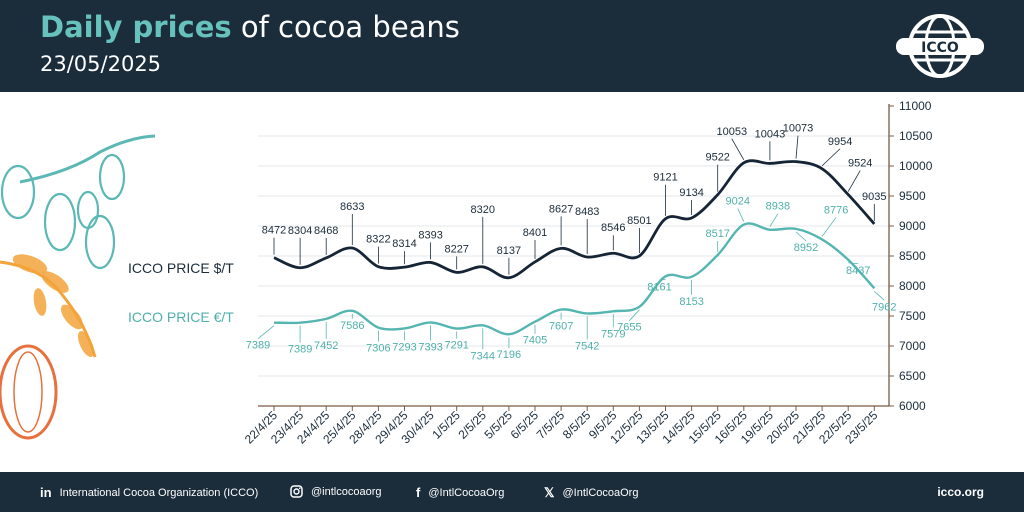 Image resolution: width=1024 pixels, height=512 pixels. I want to click on x-tick-label: 5/5/25, so click(499, 425).